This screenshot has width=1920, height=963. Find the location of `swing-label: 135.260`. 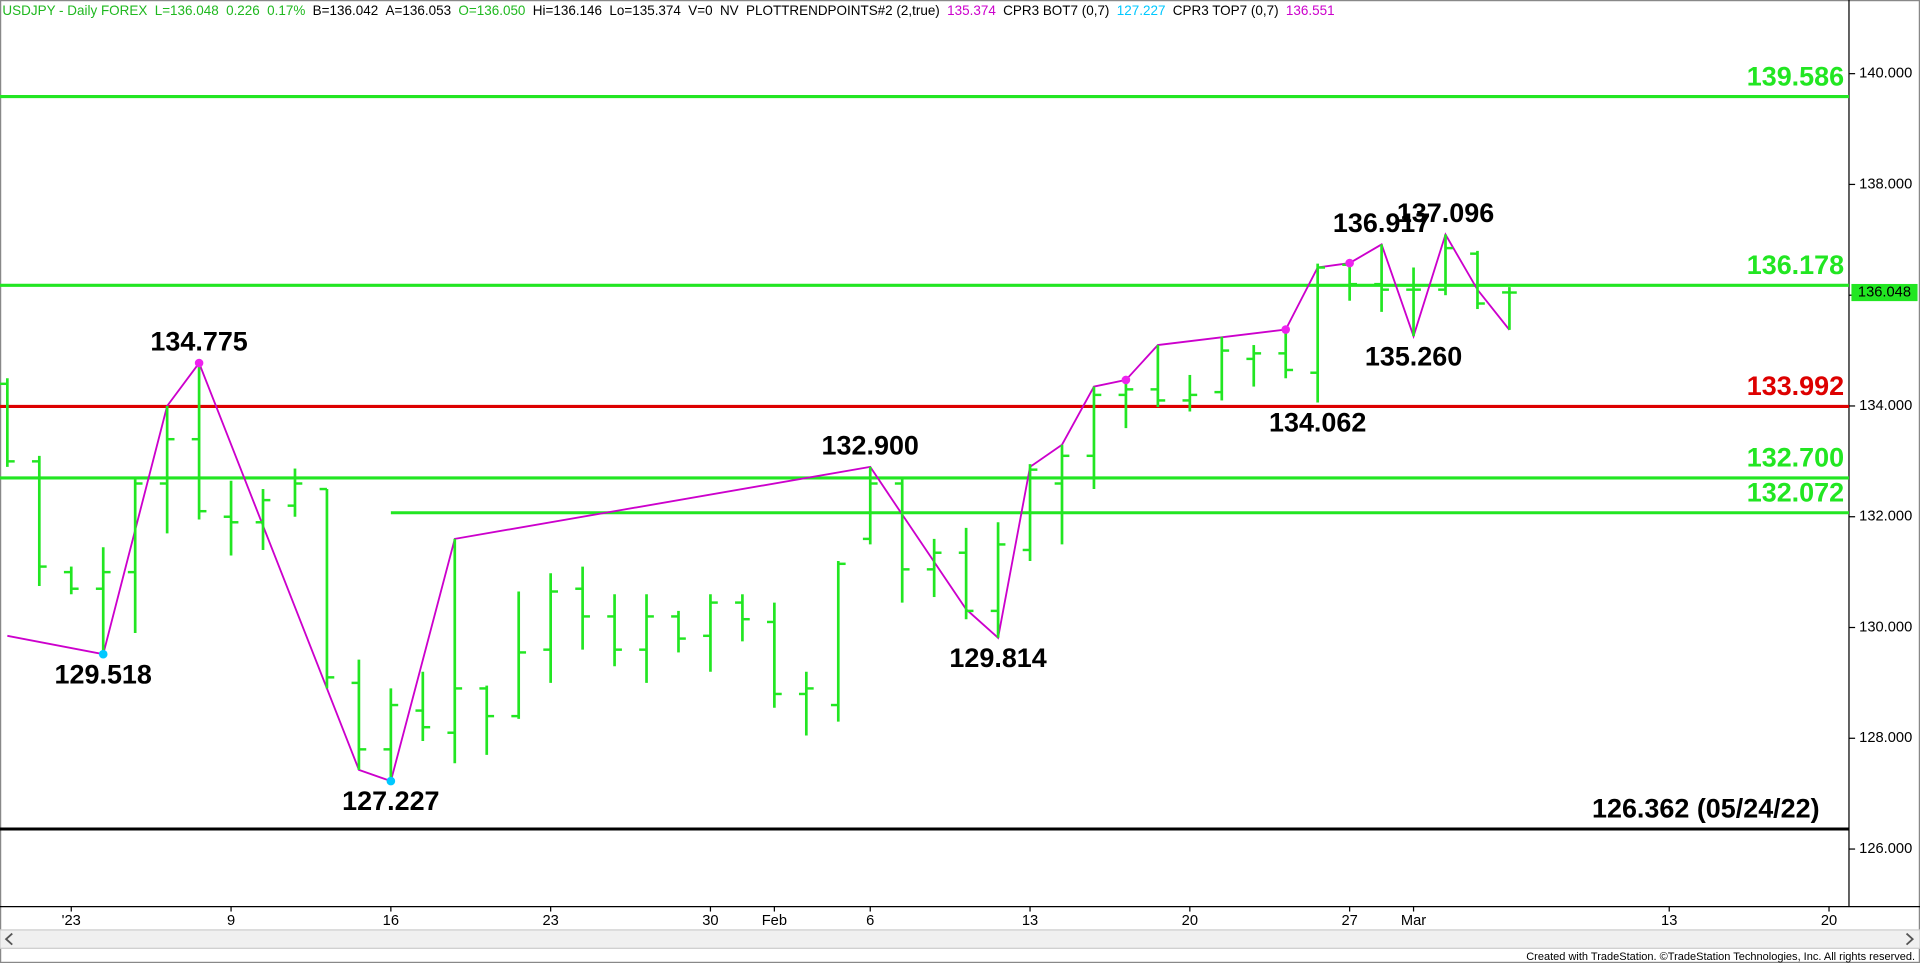

swing-label: 135.260 is located at coordinates (1413, 356).